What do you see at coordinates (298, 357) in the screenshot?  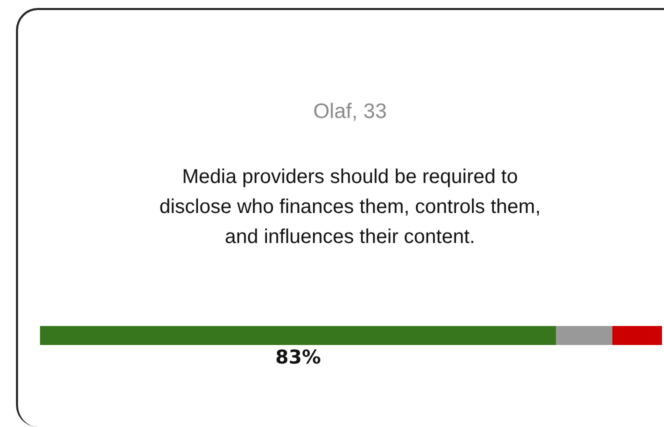 I see `data-label: 83%` at bounding box center [298, 357].